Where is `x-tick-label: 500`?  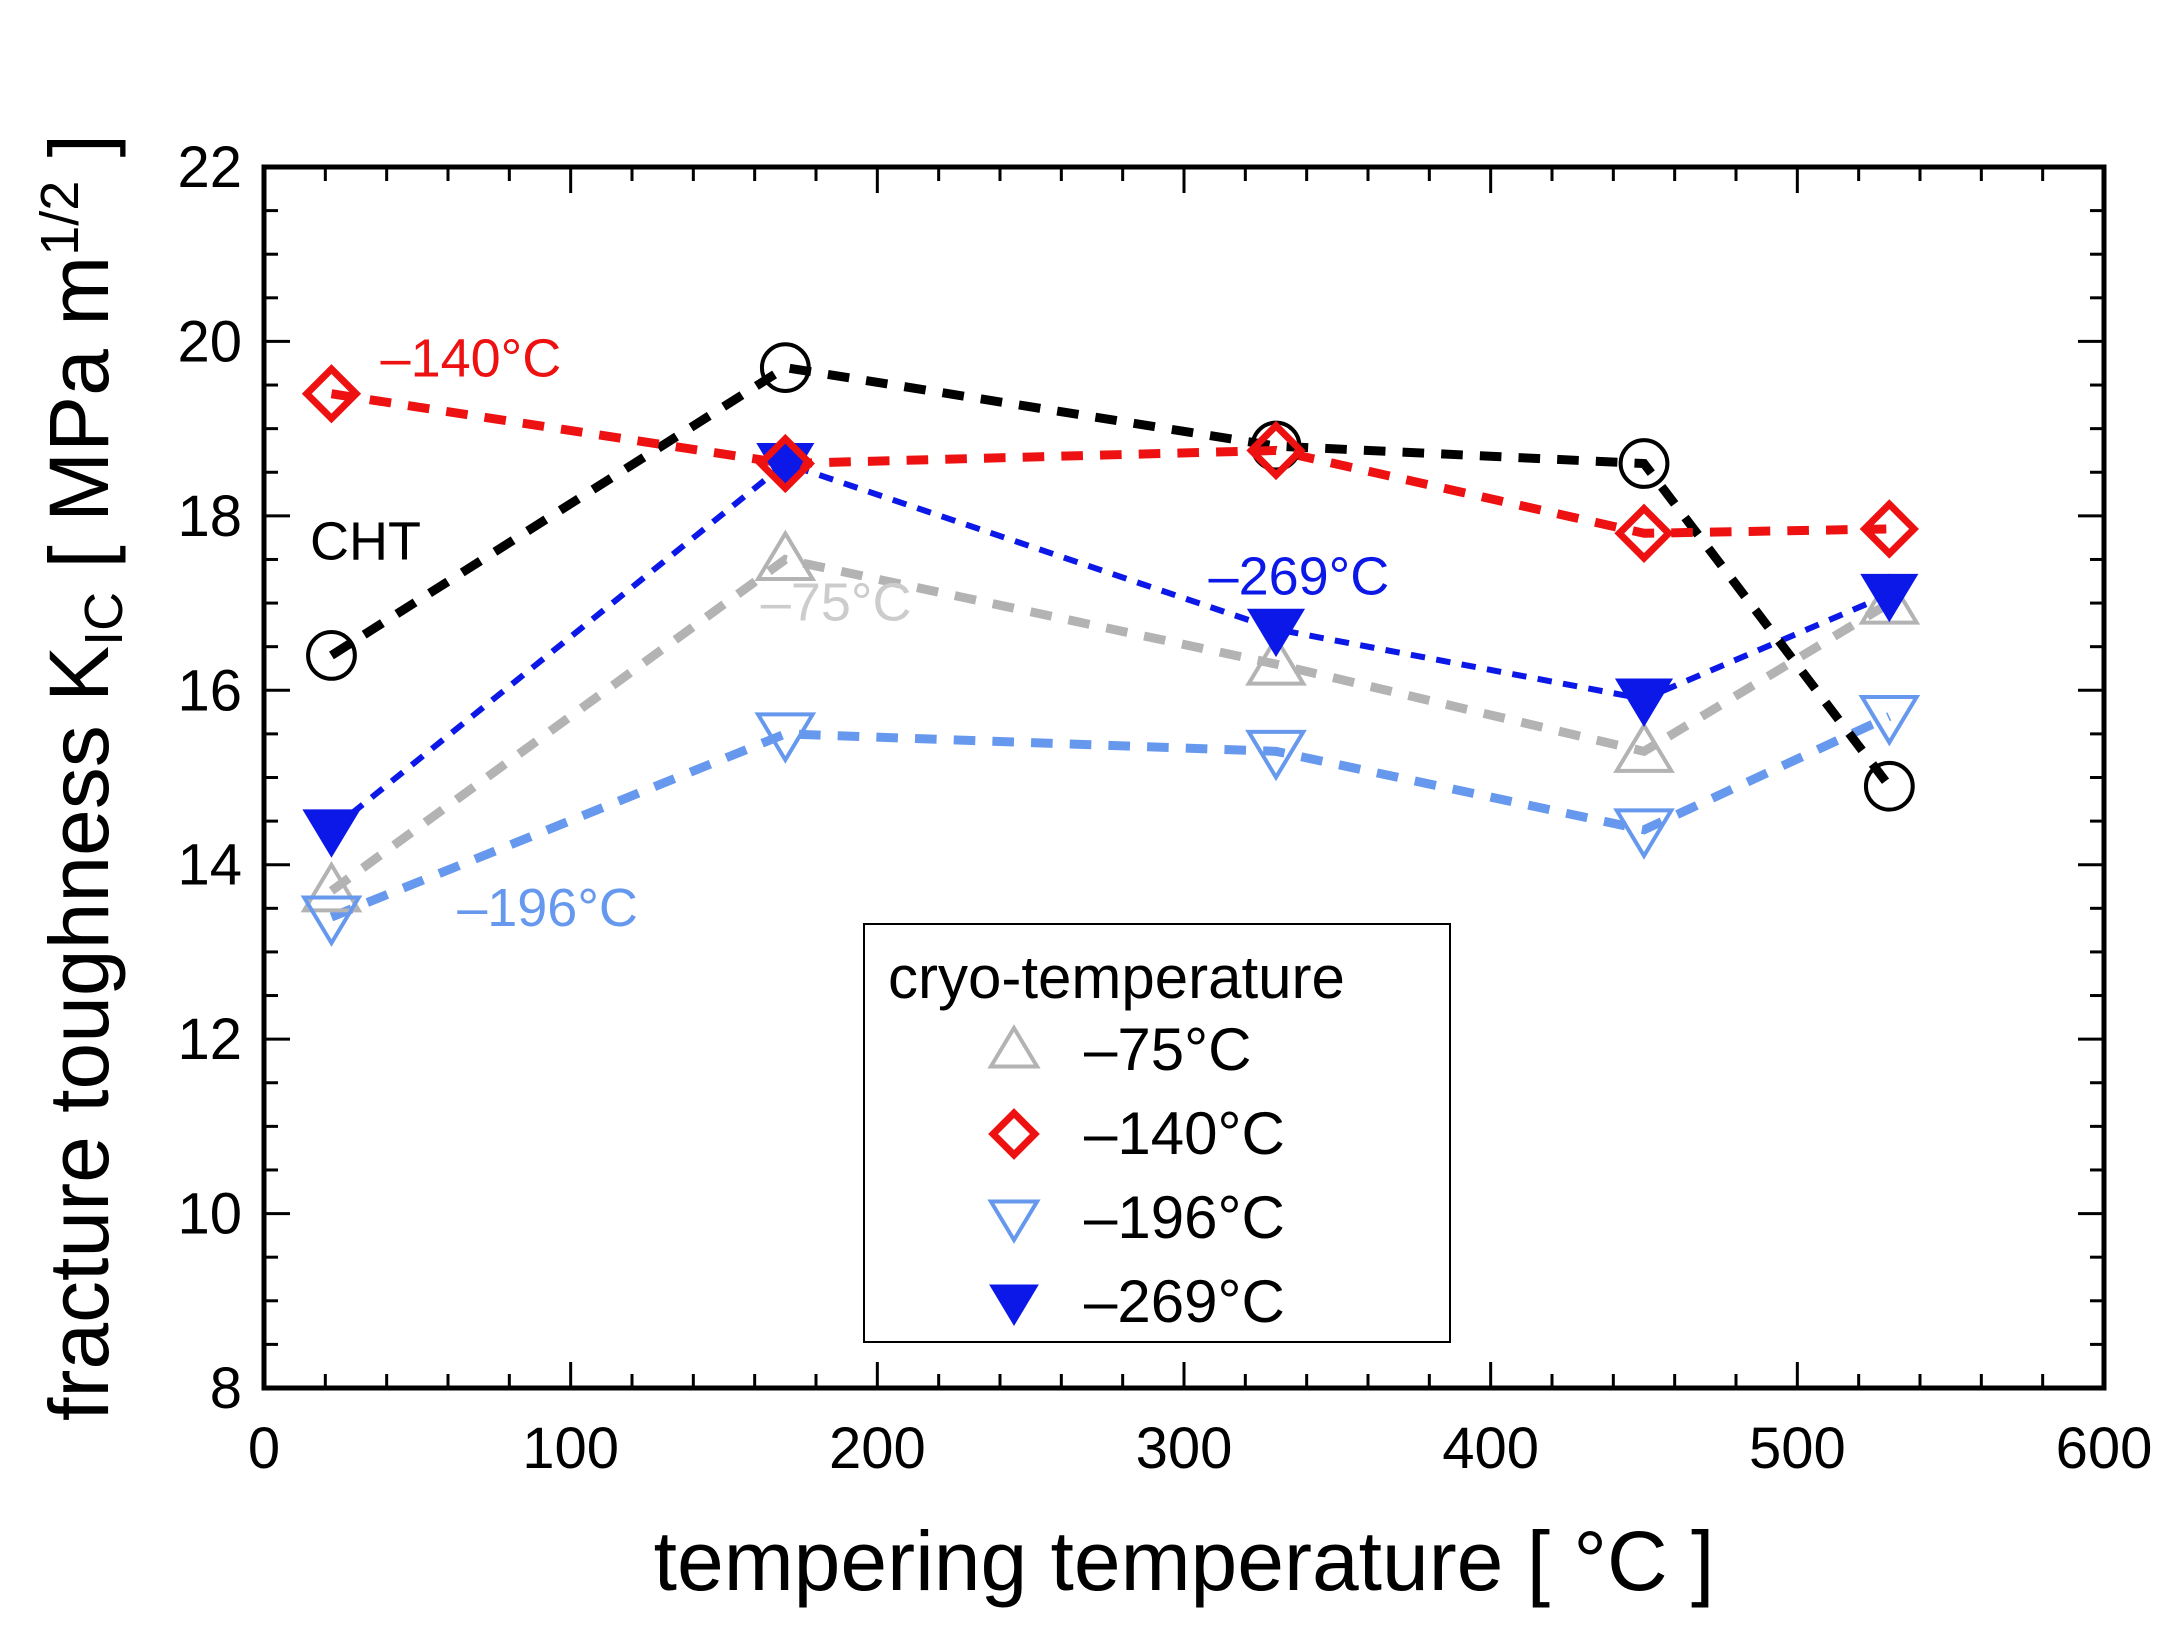
x-tick-label: 500 is located at coordinates (1797, 1448).